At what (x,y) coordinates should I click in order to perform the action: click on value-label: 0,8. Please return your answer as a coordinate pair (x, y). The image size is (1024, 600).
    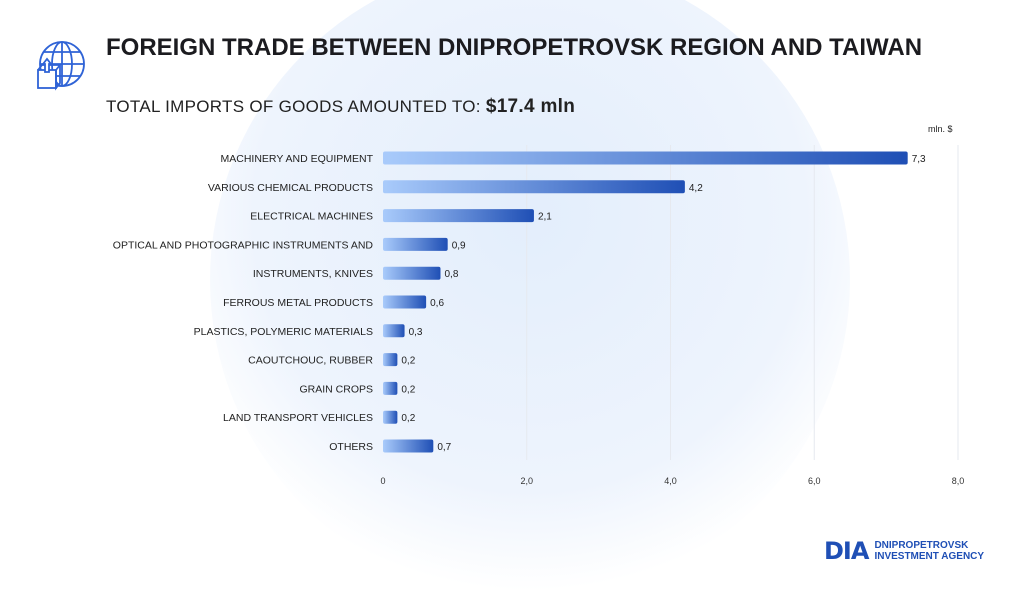
    Looking at the image, I should click on (452, 274).